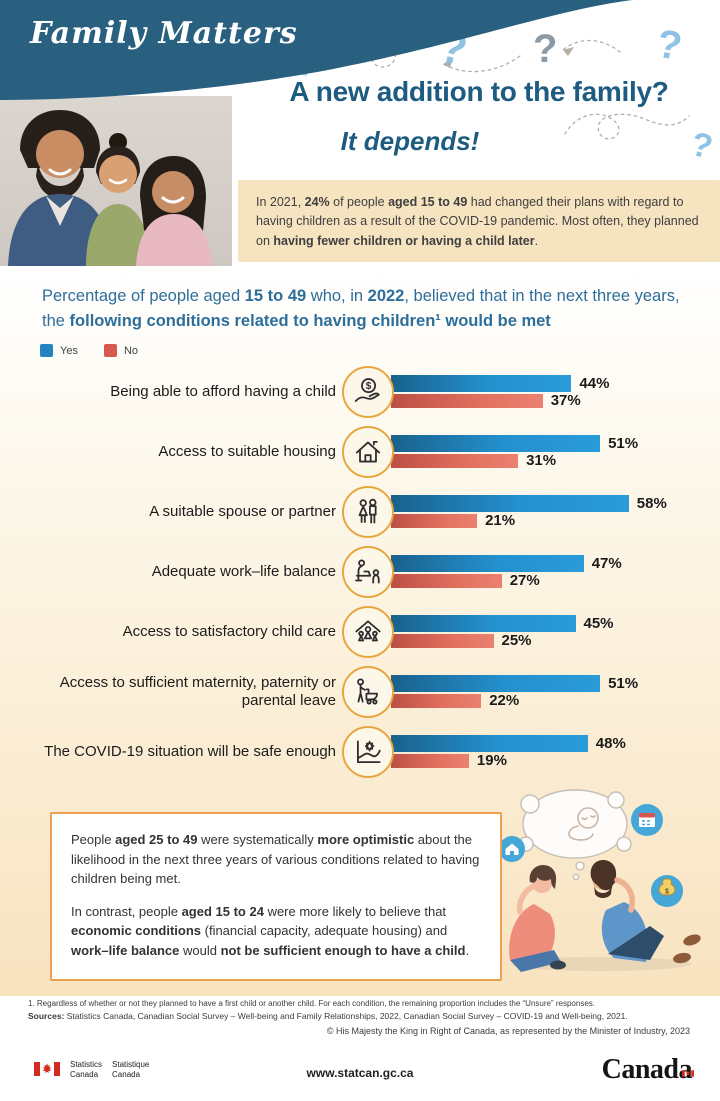 The image size is (720, 1101). Describe the element at coordinates (59, 350) in the screenshot. I see `legend-item-yes: Yes` at that location.